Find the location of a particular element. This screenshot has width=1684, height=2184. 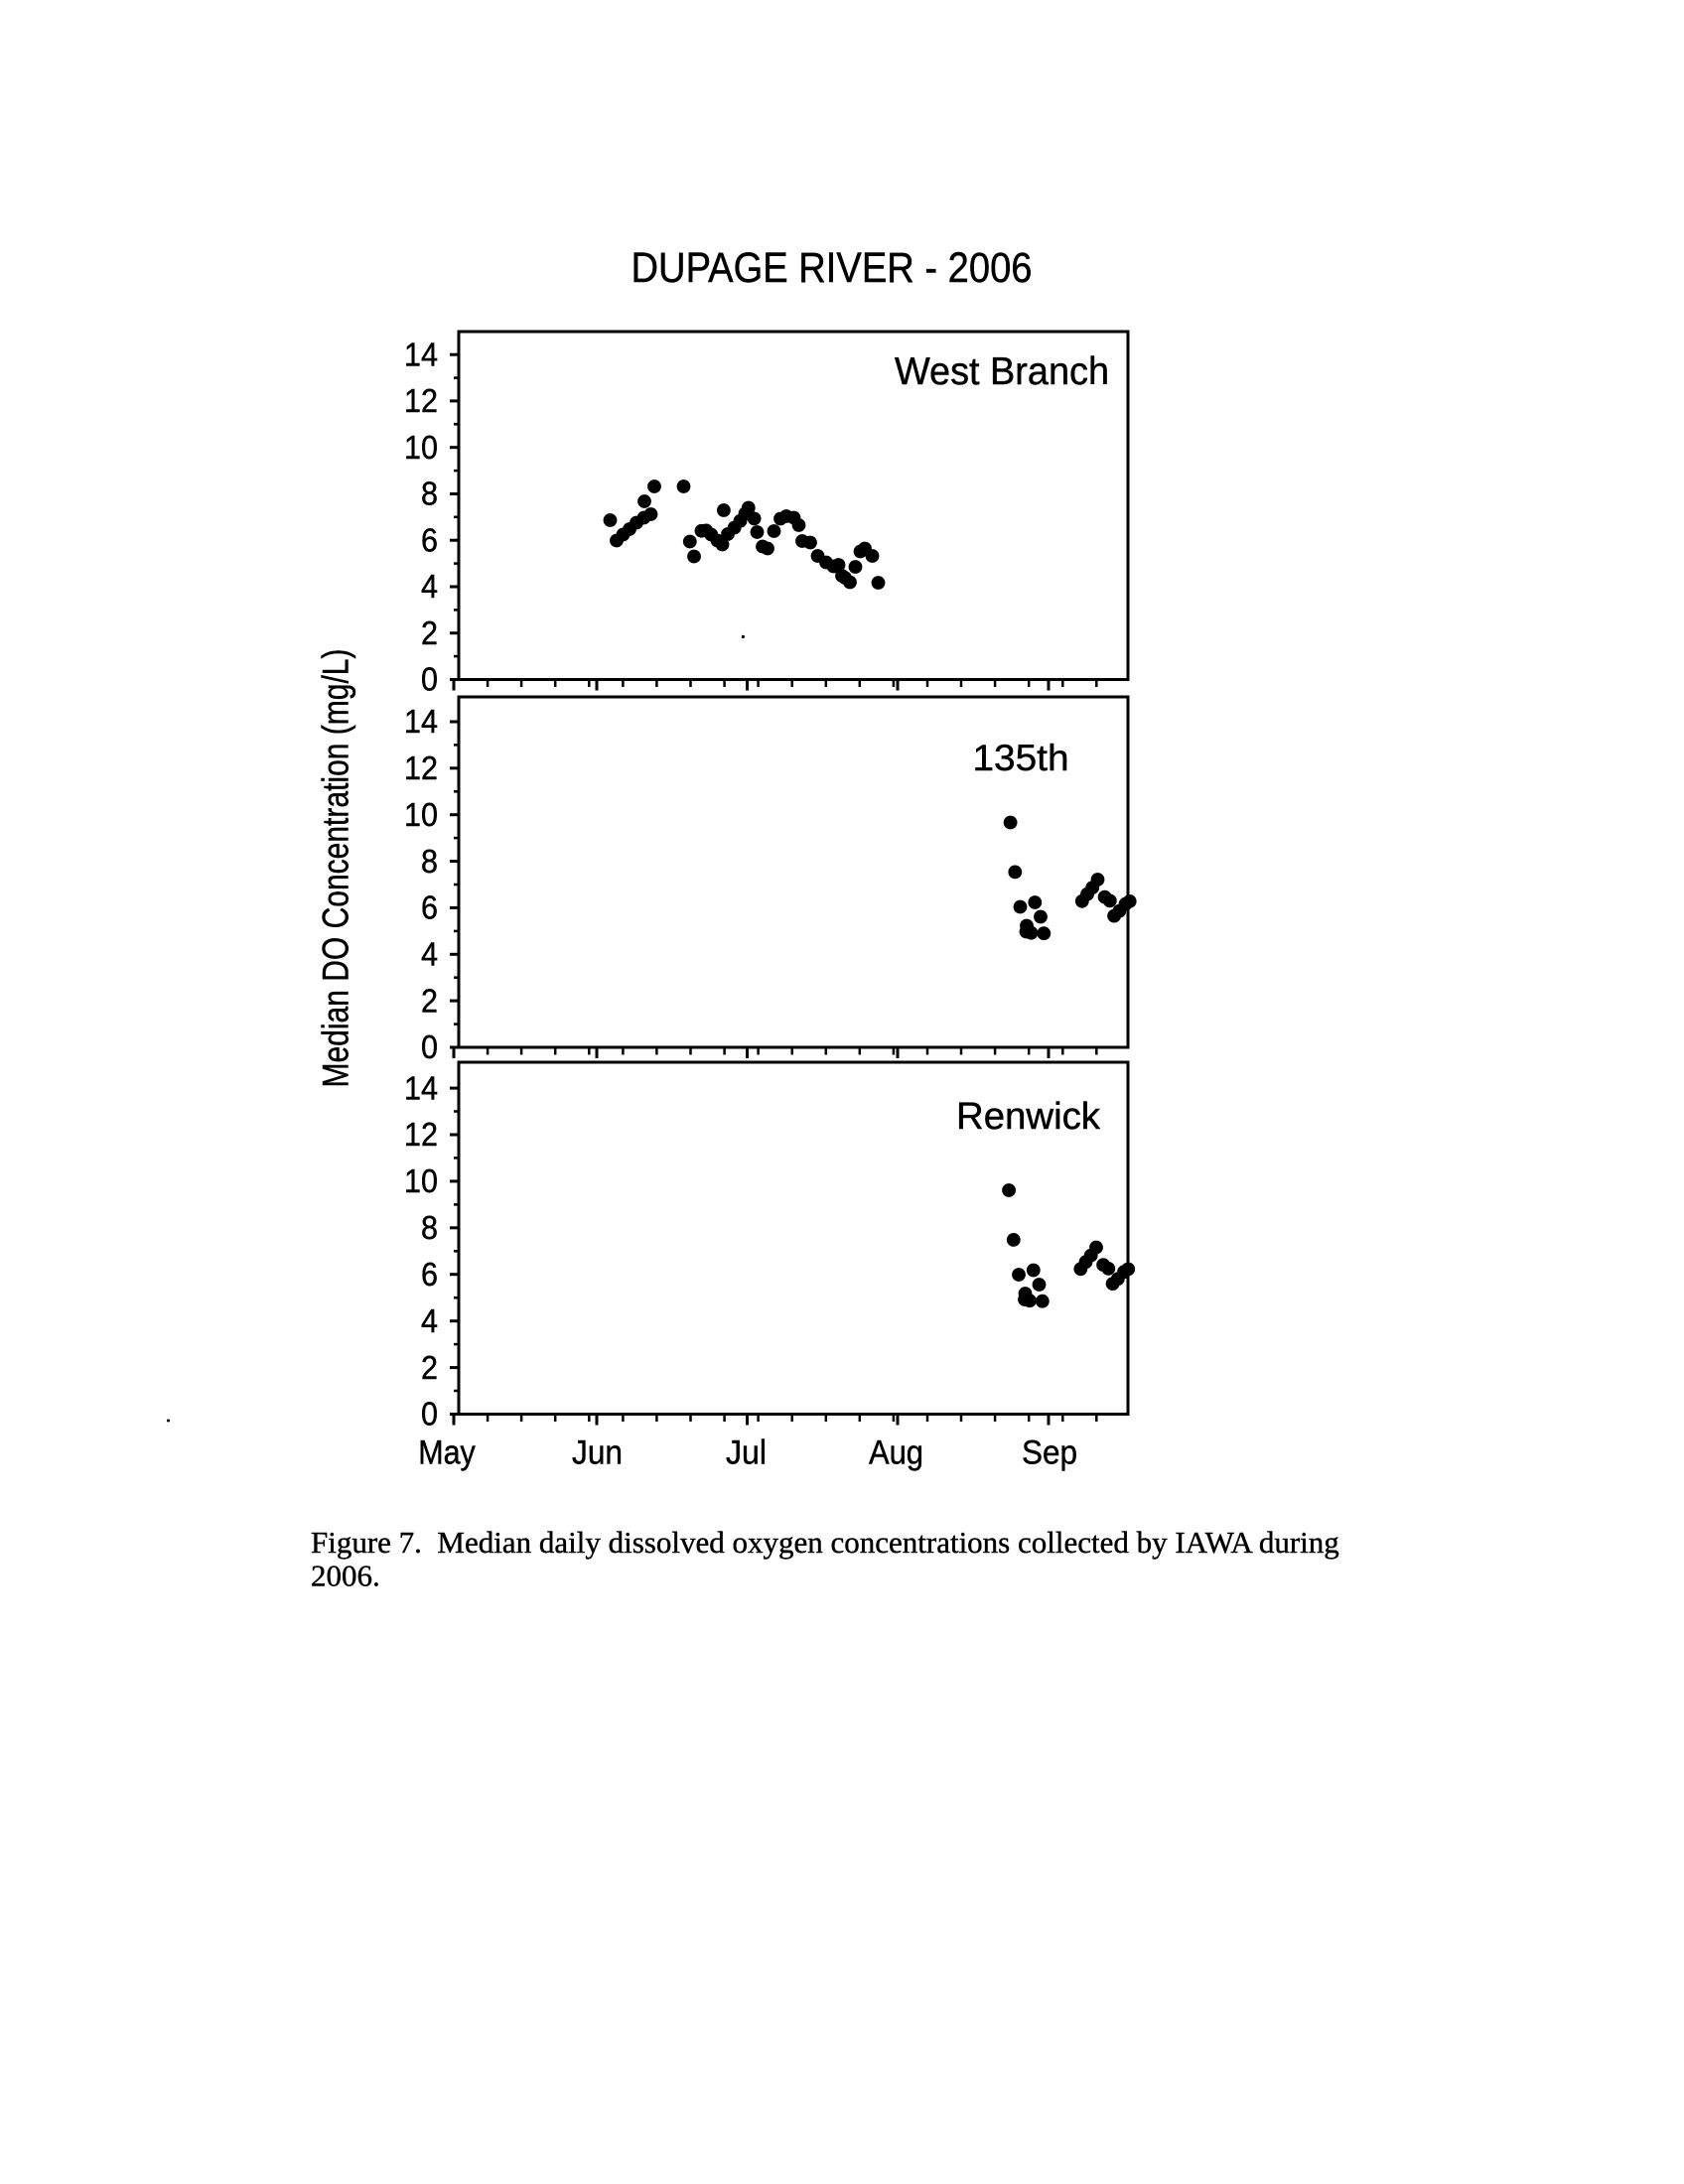

svg-text: West Branch is located at coordinates (1002, 371).